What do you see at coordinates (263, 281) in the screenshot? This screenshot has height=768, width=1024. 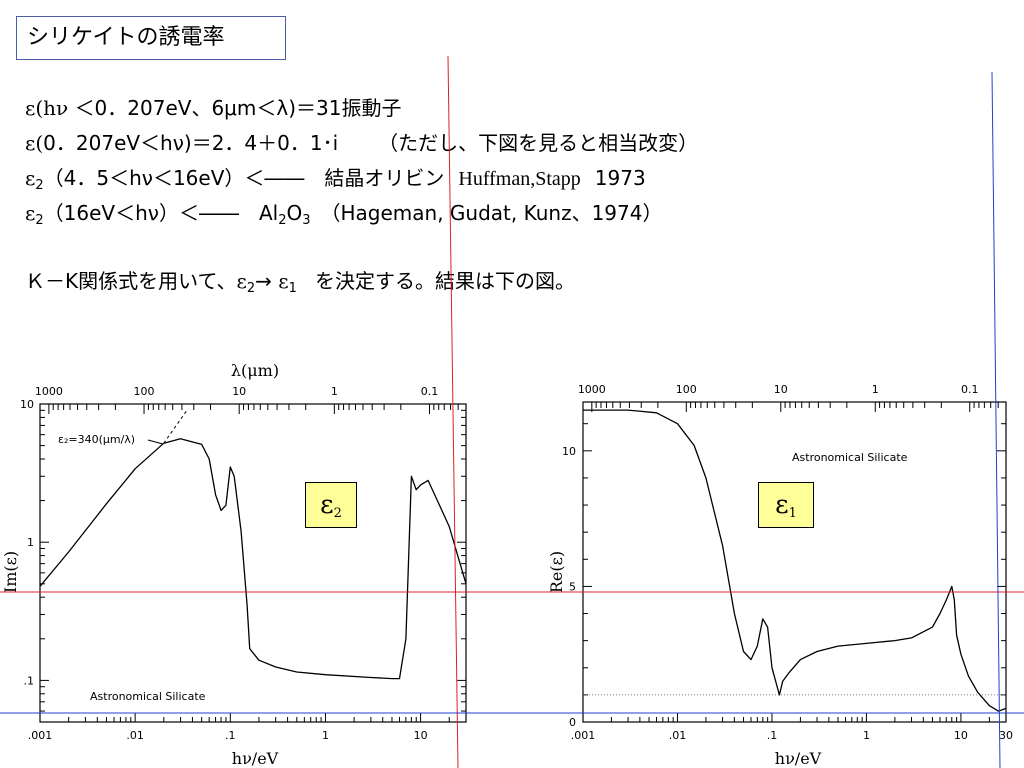 I see `arrow-symbol: →` at bounding box center [263, 281].